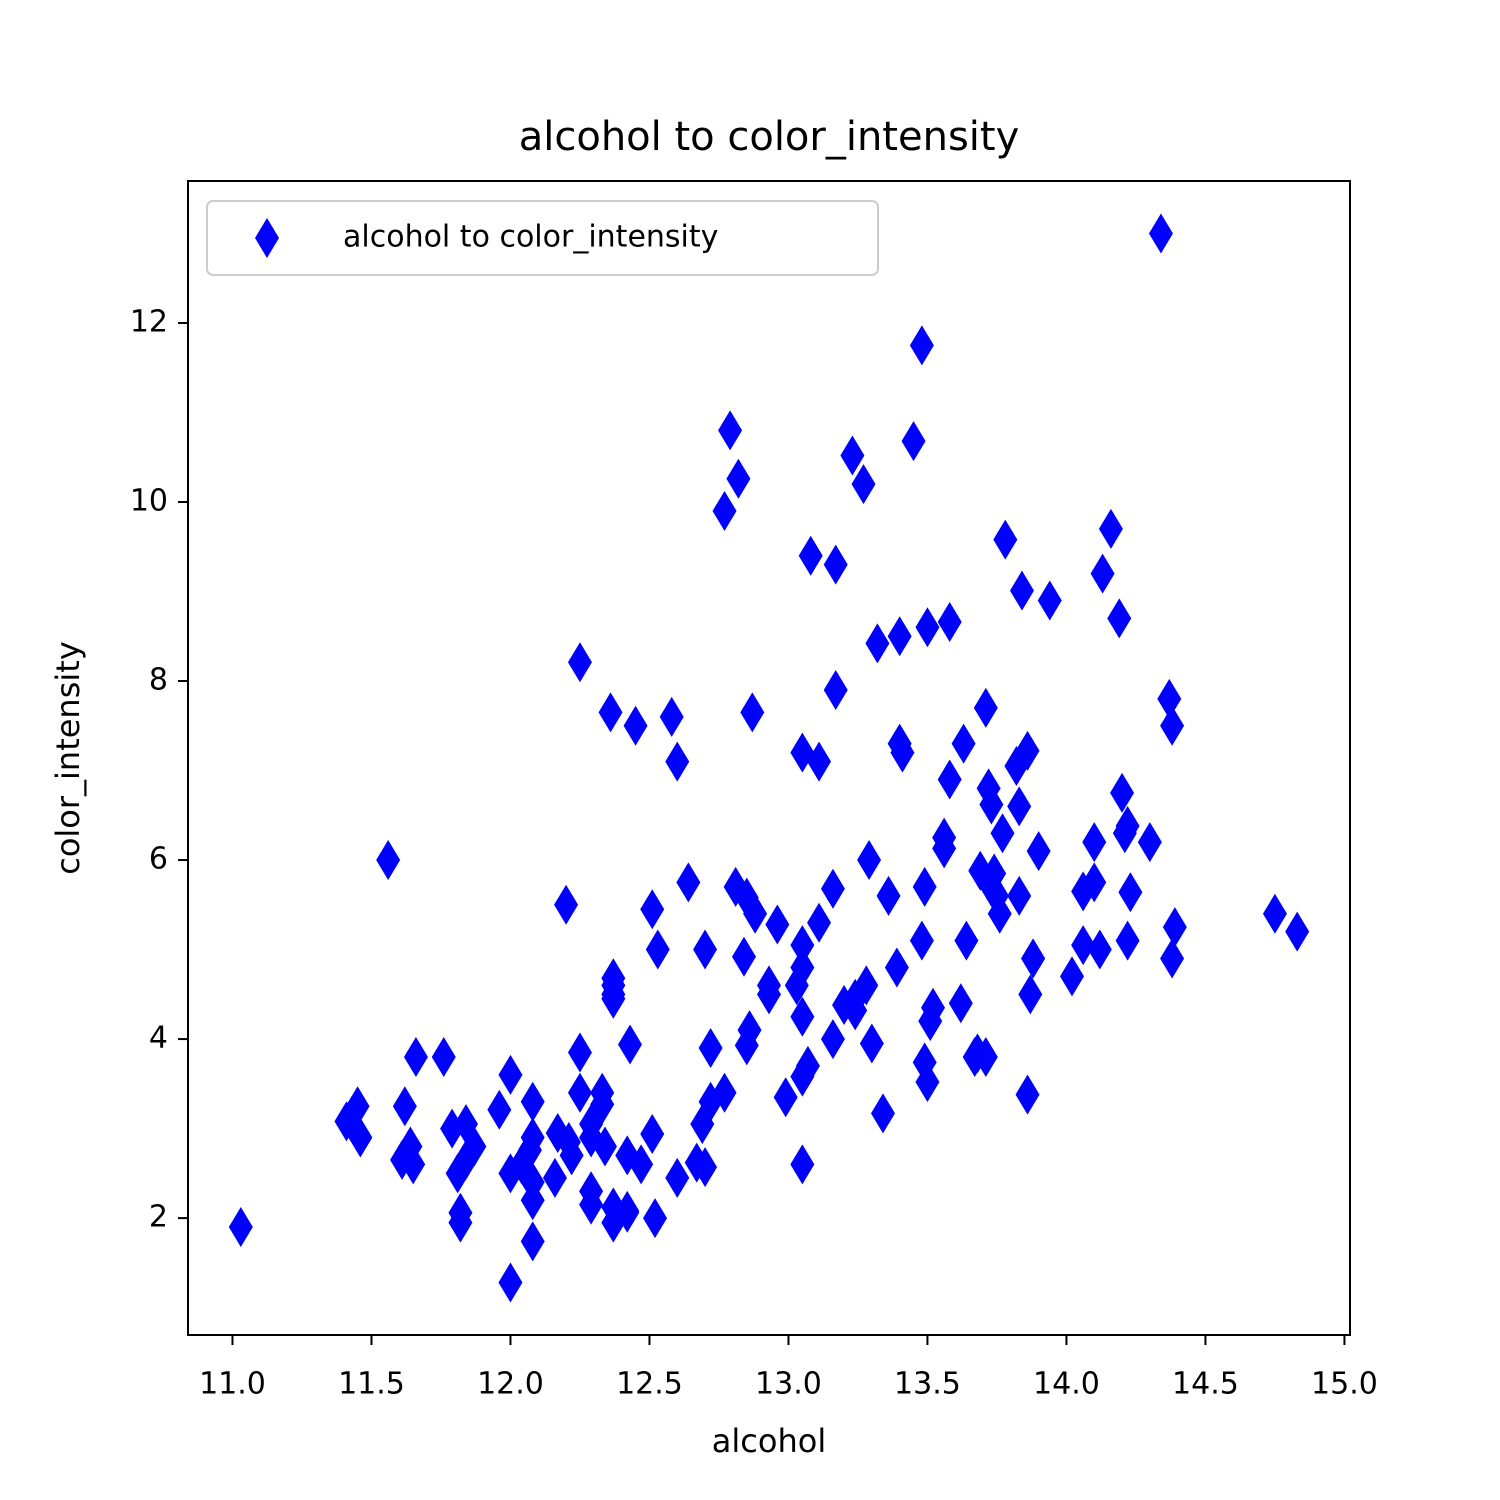 This screenshot has width=1500, height=1500. What do you see at coordinates (267, 238) in the screenshot?
I see `legend-marker` at bounding box center [267, 238].